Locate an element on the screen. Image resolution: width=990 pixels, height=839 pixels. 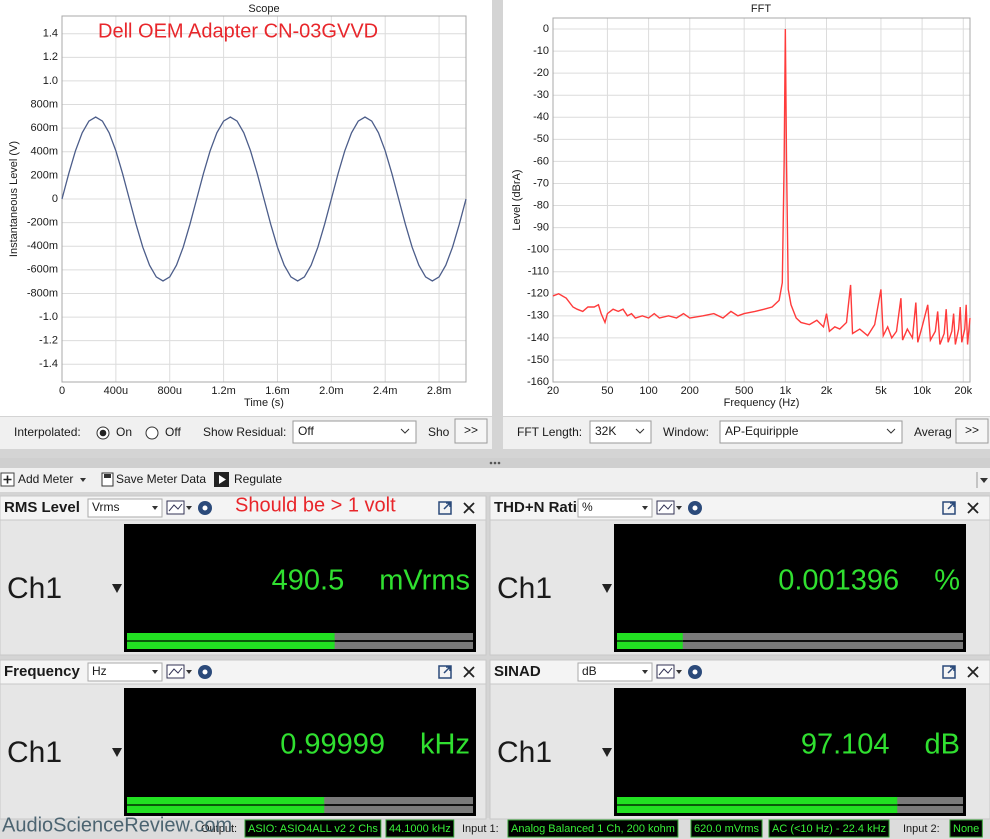
meter-title: Frequency is located at coordinates (42, 671).